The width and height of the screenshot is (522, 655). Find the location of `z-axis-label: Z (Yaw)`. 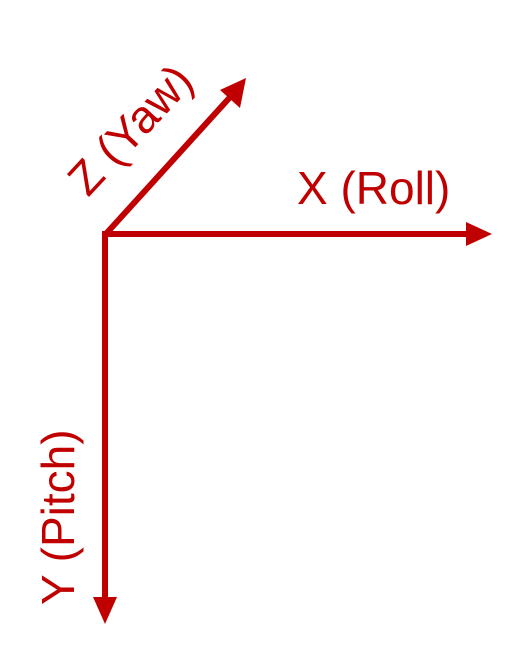

z-axis-label: Z (Yaw) is located at coordinates (130, 129).